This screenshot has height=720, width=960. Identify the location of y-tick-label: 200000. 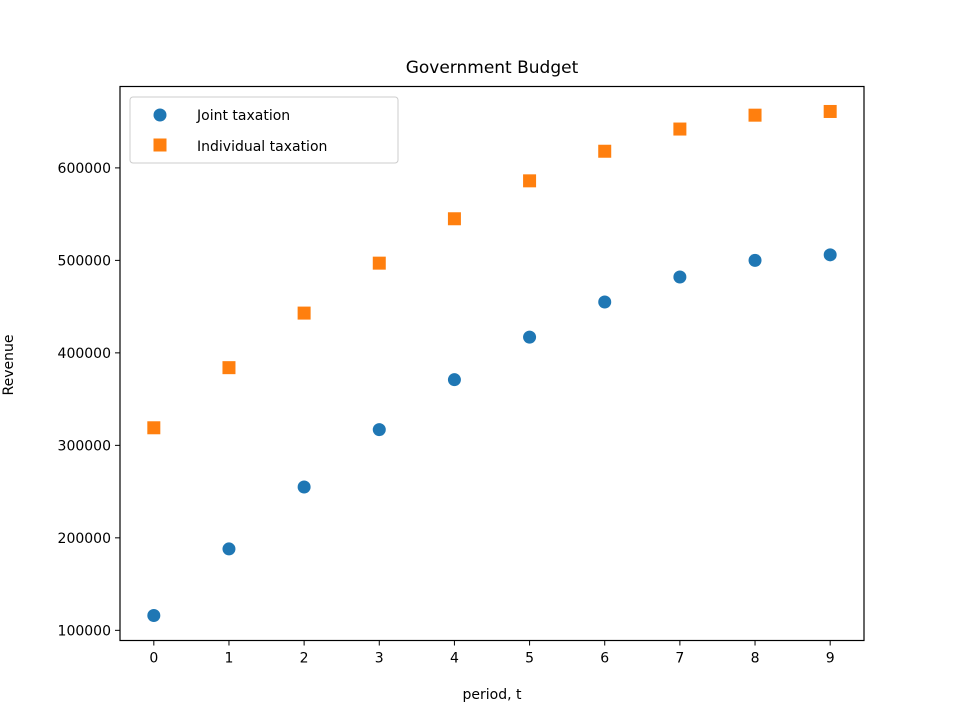
(84, 539).